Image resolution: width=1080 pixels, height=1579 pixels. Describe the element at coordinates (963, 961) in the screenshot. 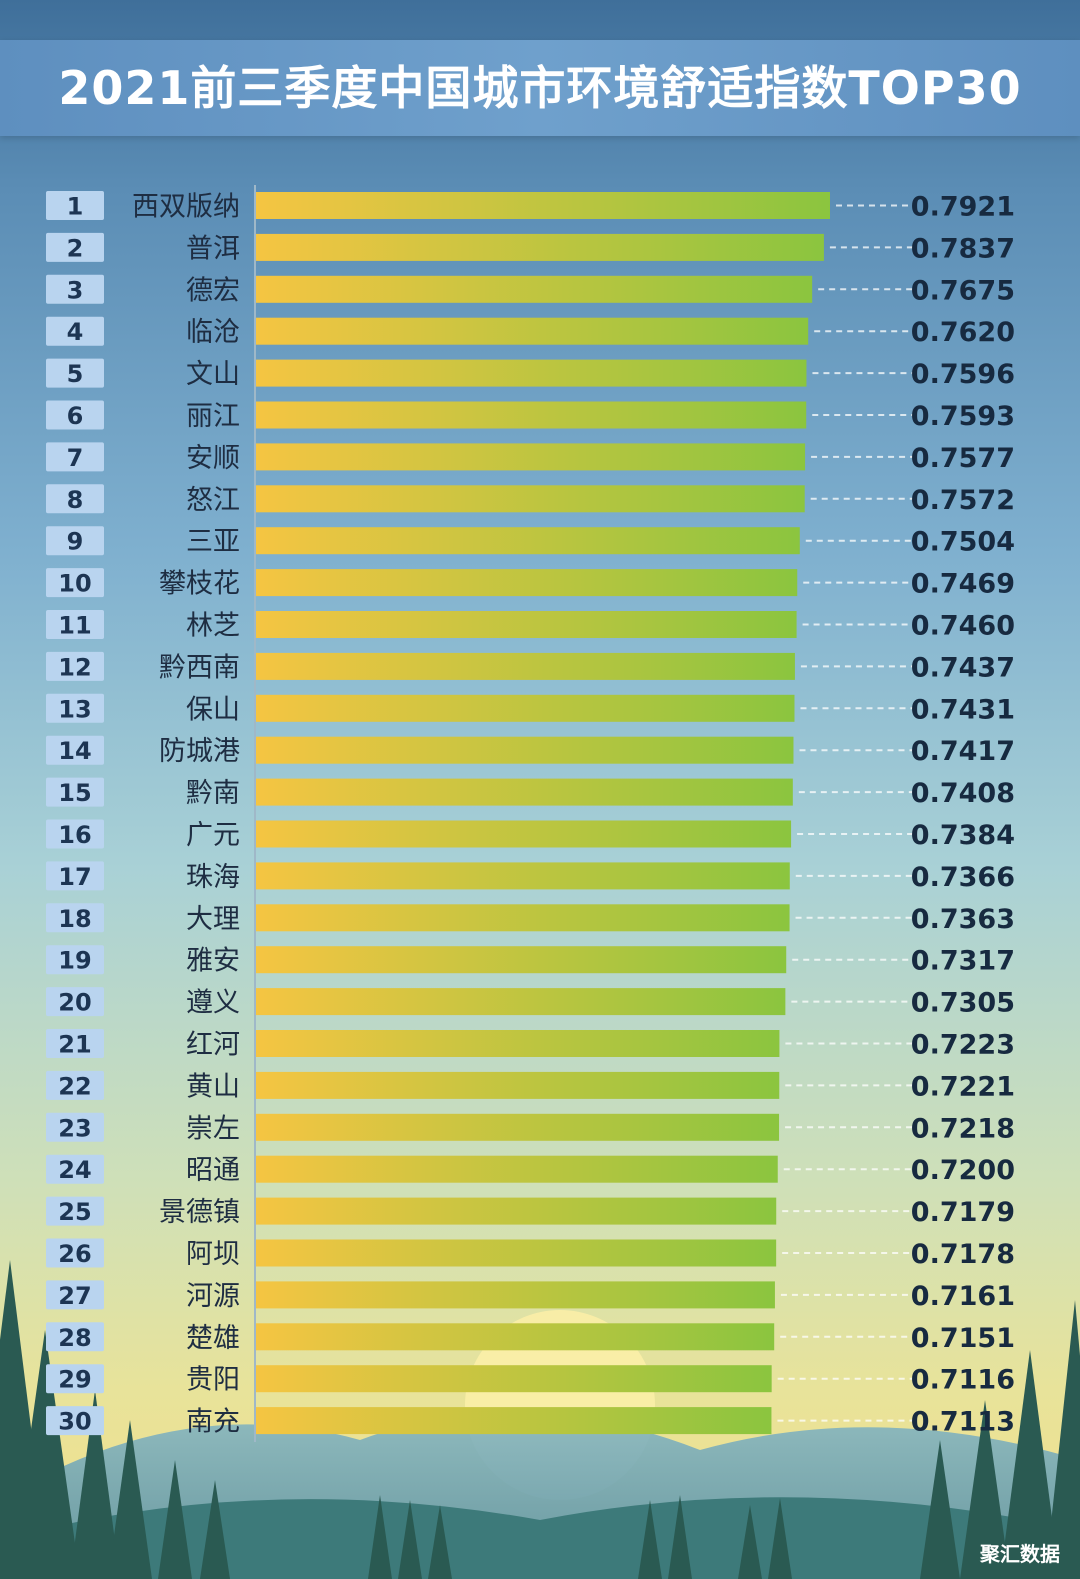

I see `value-label: 0.7317` at that location.